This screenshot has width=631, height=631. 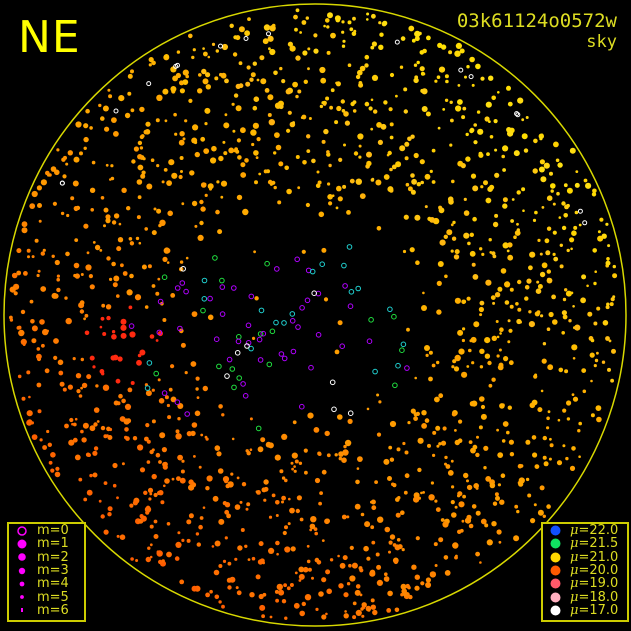 I want to click on legend-label: m=3, so click(x=53, y=571).